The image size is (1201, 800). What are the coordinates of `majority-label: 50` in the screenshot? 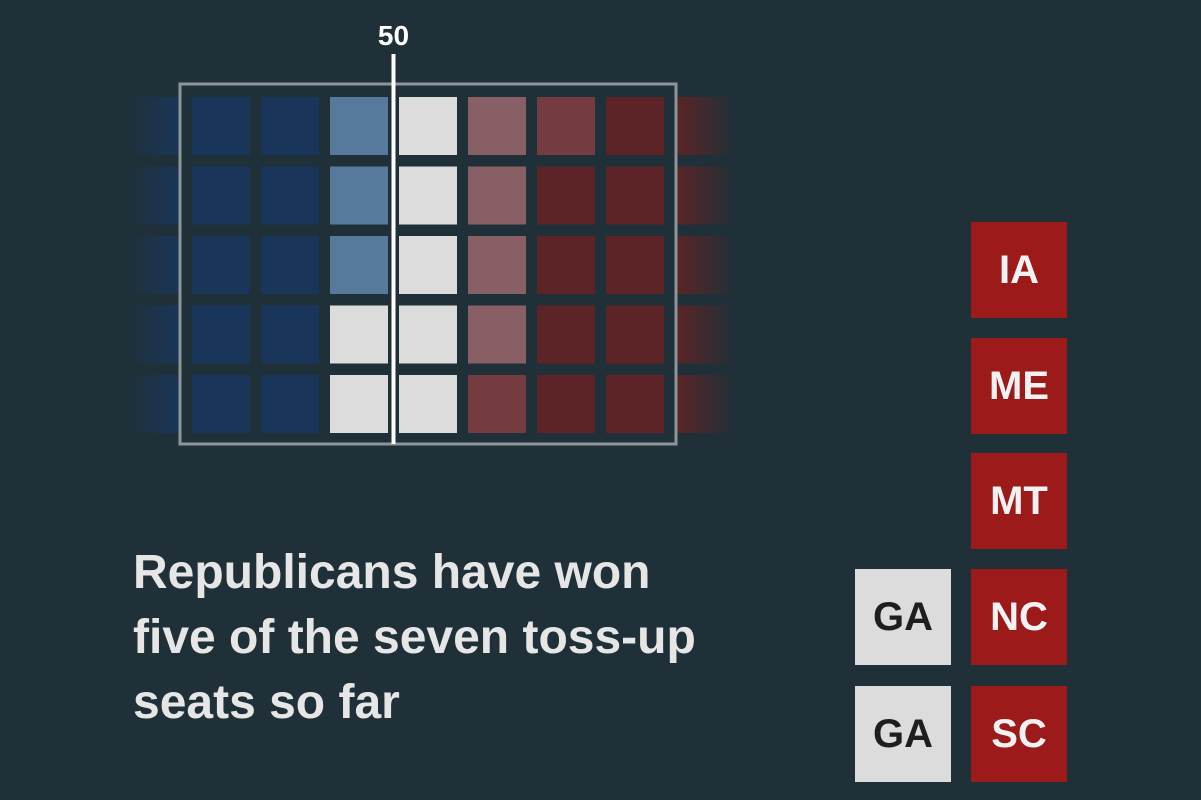 It's located at (393, 35).